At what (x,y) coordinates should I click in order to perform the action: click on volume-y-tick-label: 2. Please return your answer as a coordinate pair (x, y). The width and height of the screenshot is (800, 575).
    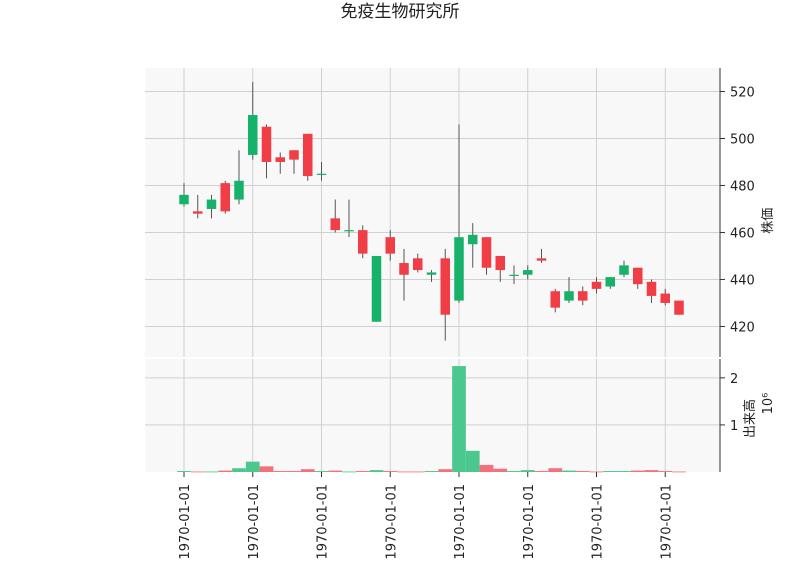
    Looking at the image, I should click on (734, 379).